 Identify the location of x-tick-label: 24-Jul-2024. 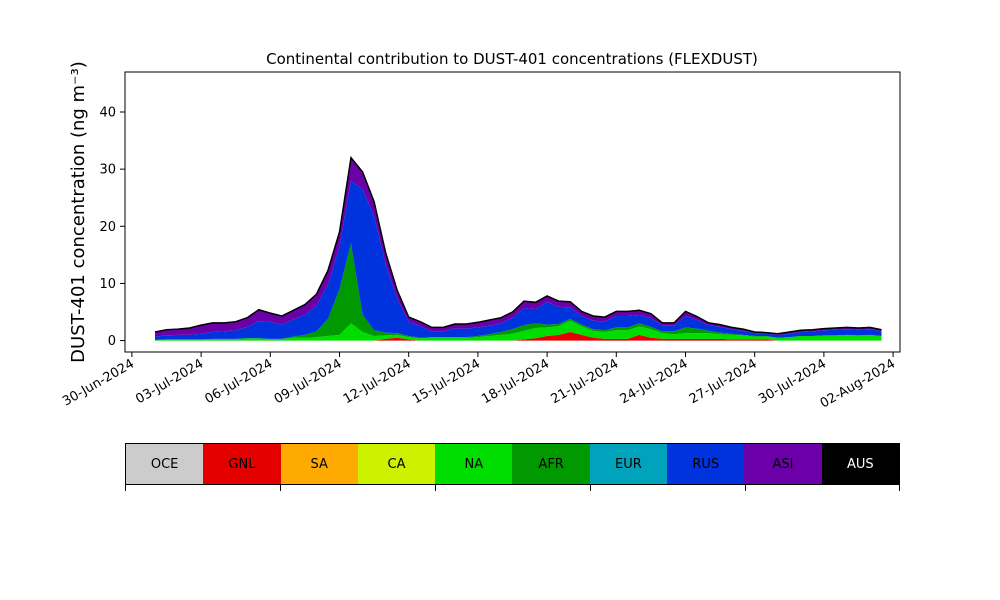
(654, 381).